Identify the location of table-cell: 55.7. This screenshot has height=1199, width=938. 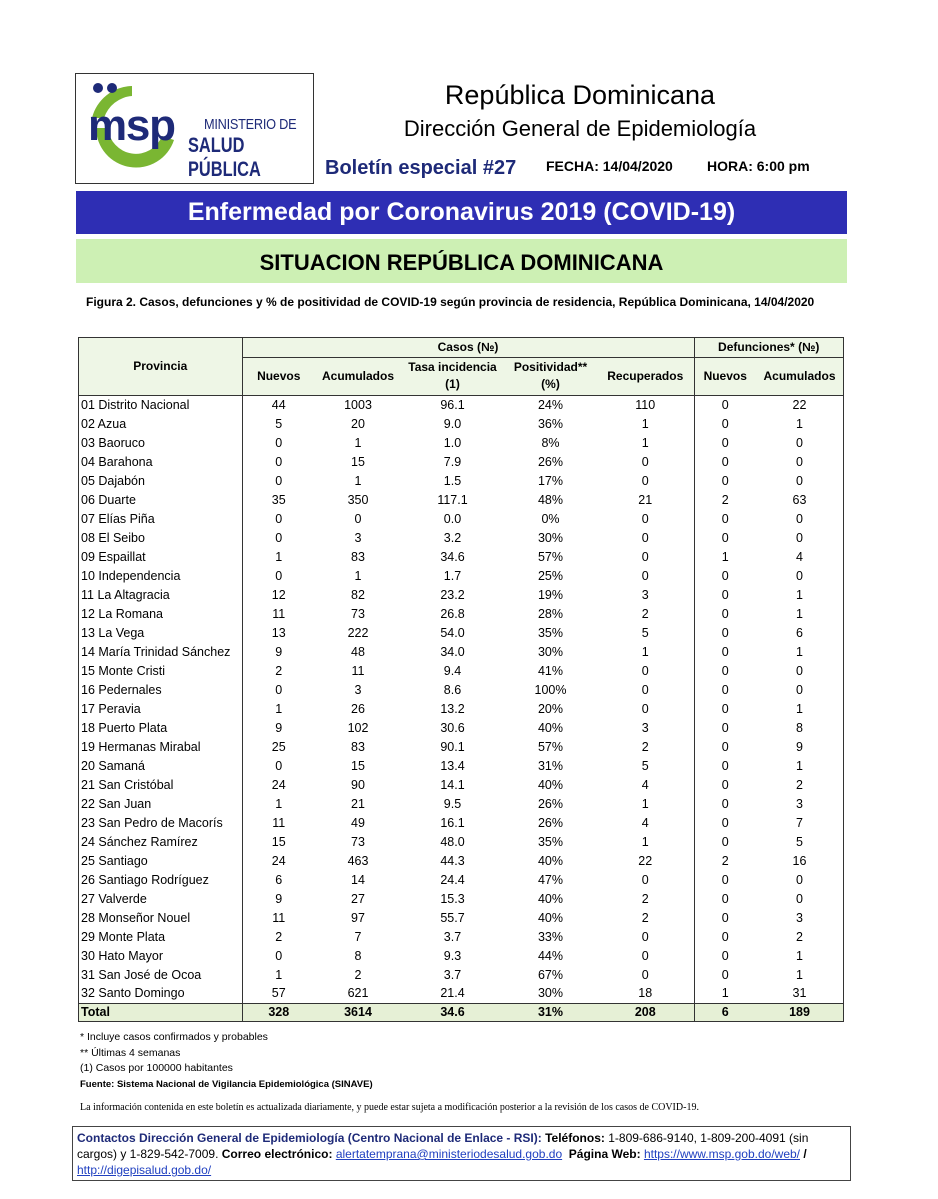
(452, 917).